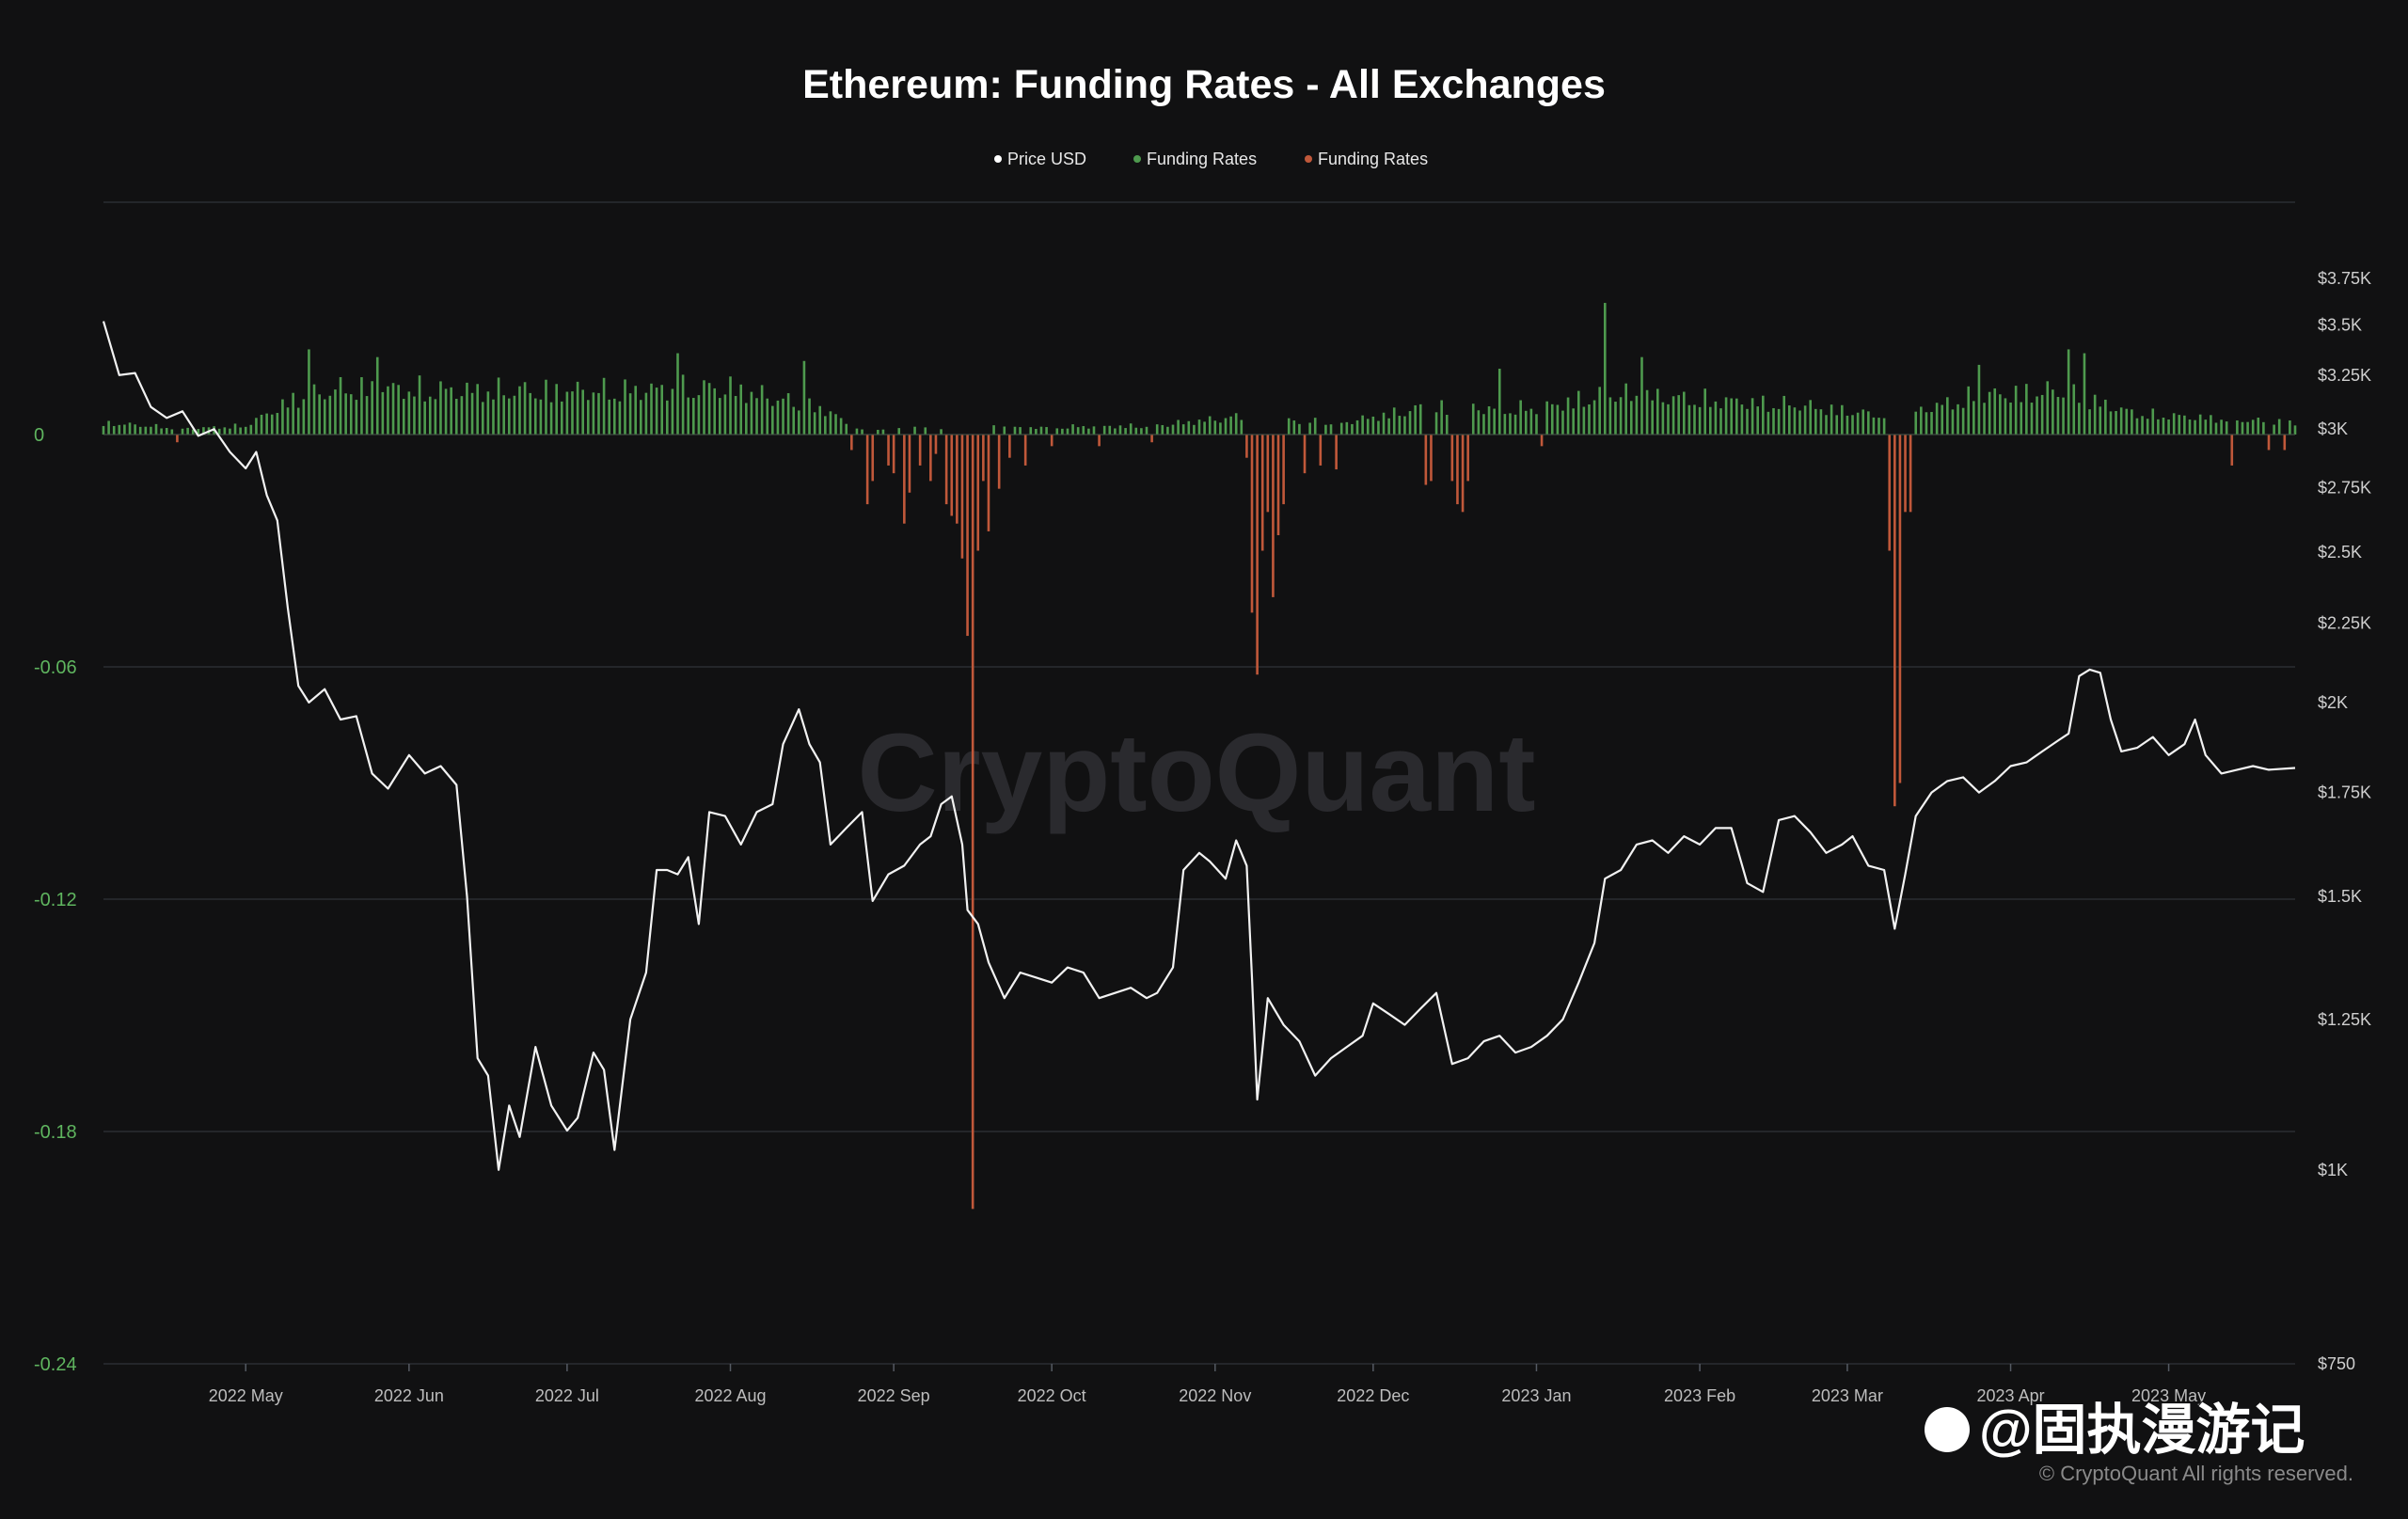 The width and height of the screenshot is (2408, 1519). I want to click on overlay-handle-text: @固执漫游记, so click(2142, 1430).